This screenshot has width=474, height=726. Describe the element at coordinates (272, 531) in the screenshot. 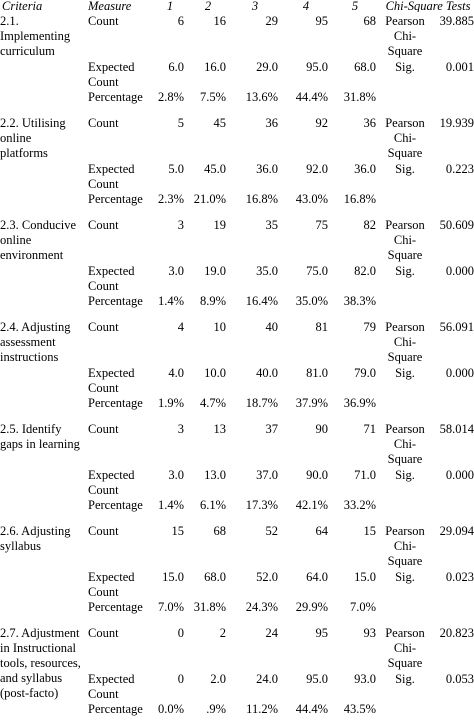

I see `value-cell: 52` at that location.